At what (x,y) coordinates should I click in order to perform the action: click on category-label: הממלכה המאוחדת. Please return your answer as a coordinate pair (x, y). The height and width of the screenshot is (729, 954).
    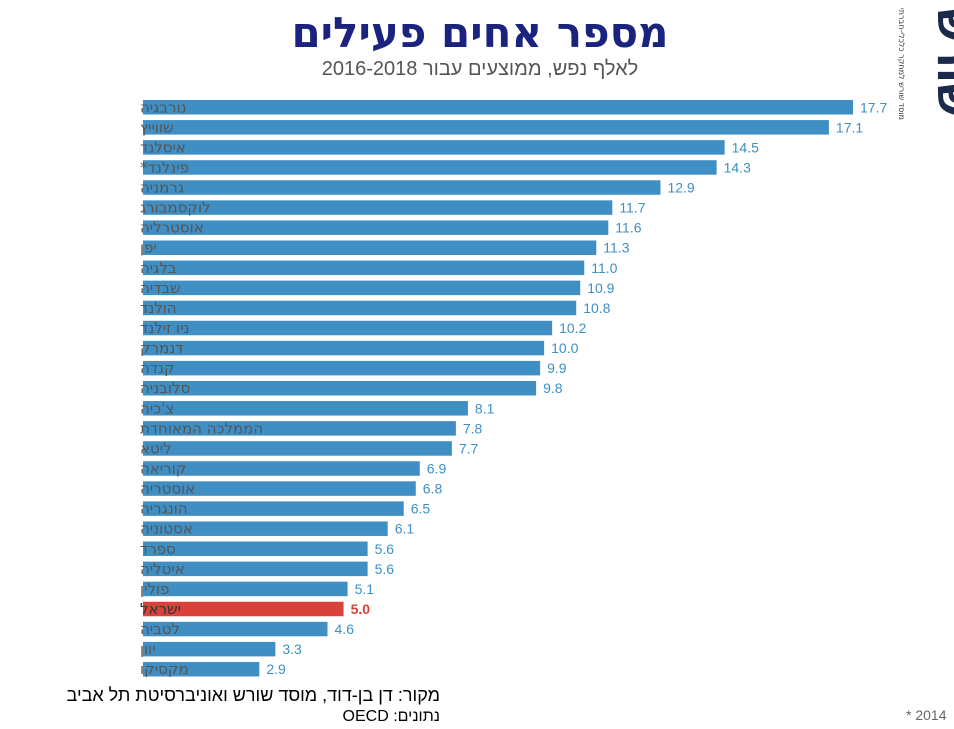
    Looking at the image, I should click on (201, 428).